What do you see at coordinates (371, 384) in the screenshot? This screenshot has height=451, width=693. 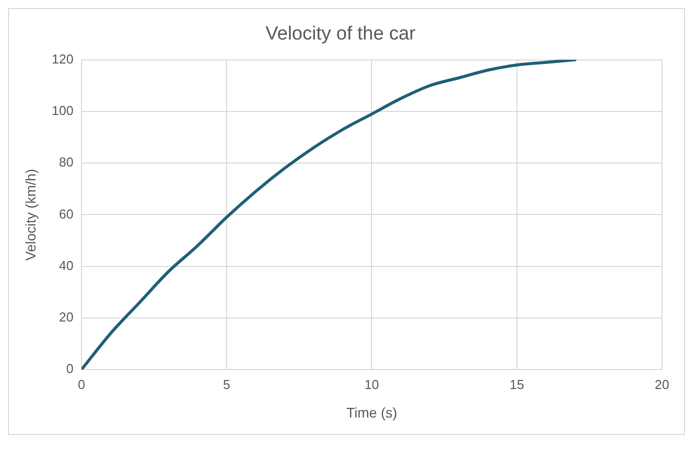 I see `x-tick-label: 10` at bounding box center [371, 384].